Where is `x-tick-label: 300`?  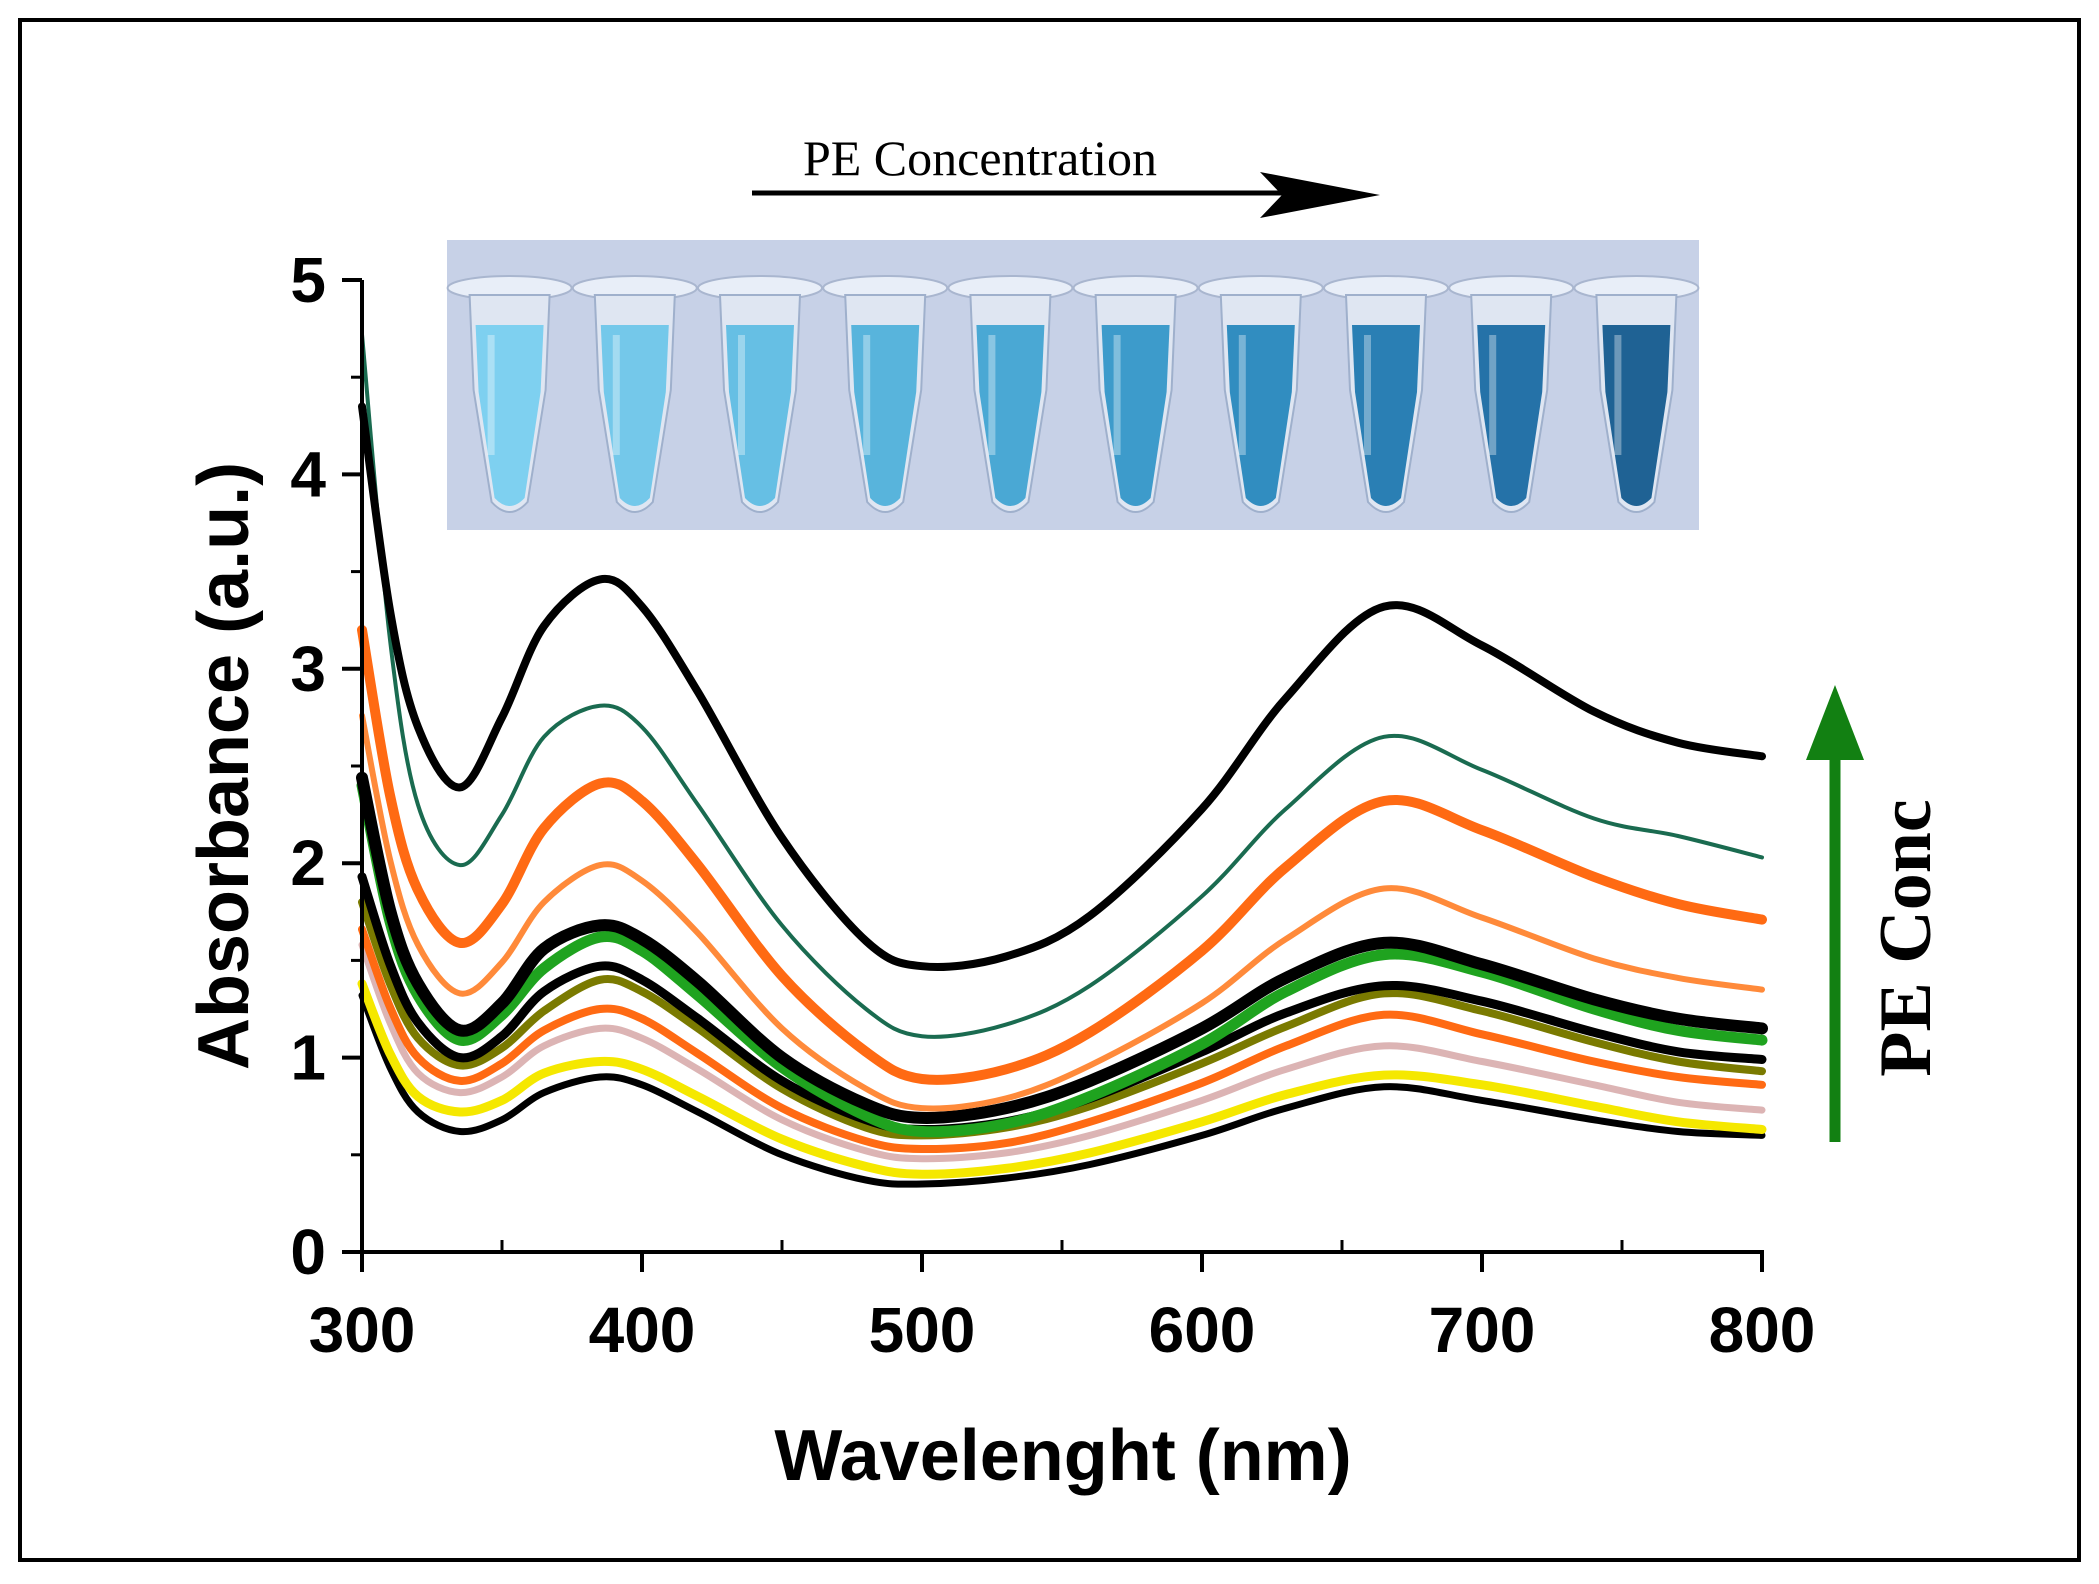 x-tick-label: 300 is located at coordinates (362, 1330).